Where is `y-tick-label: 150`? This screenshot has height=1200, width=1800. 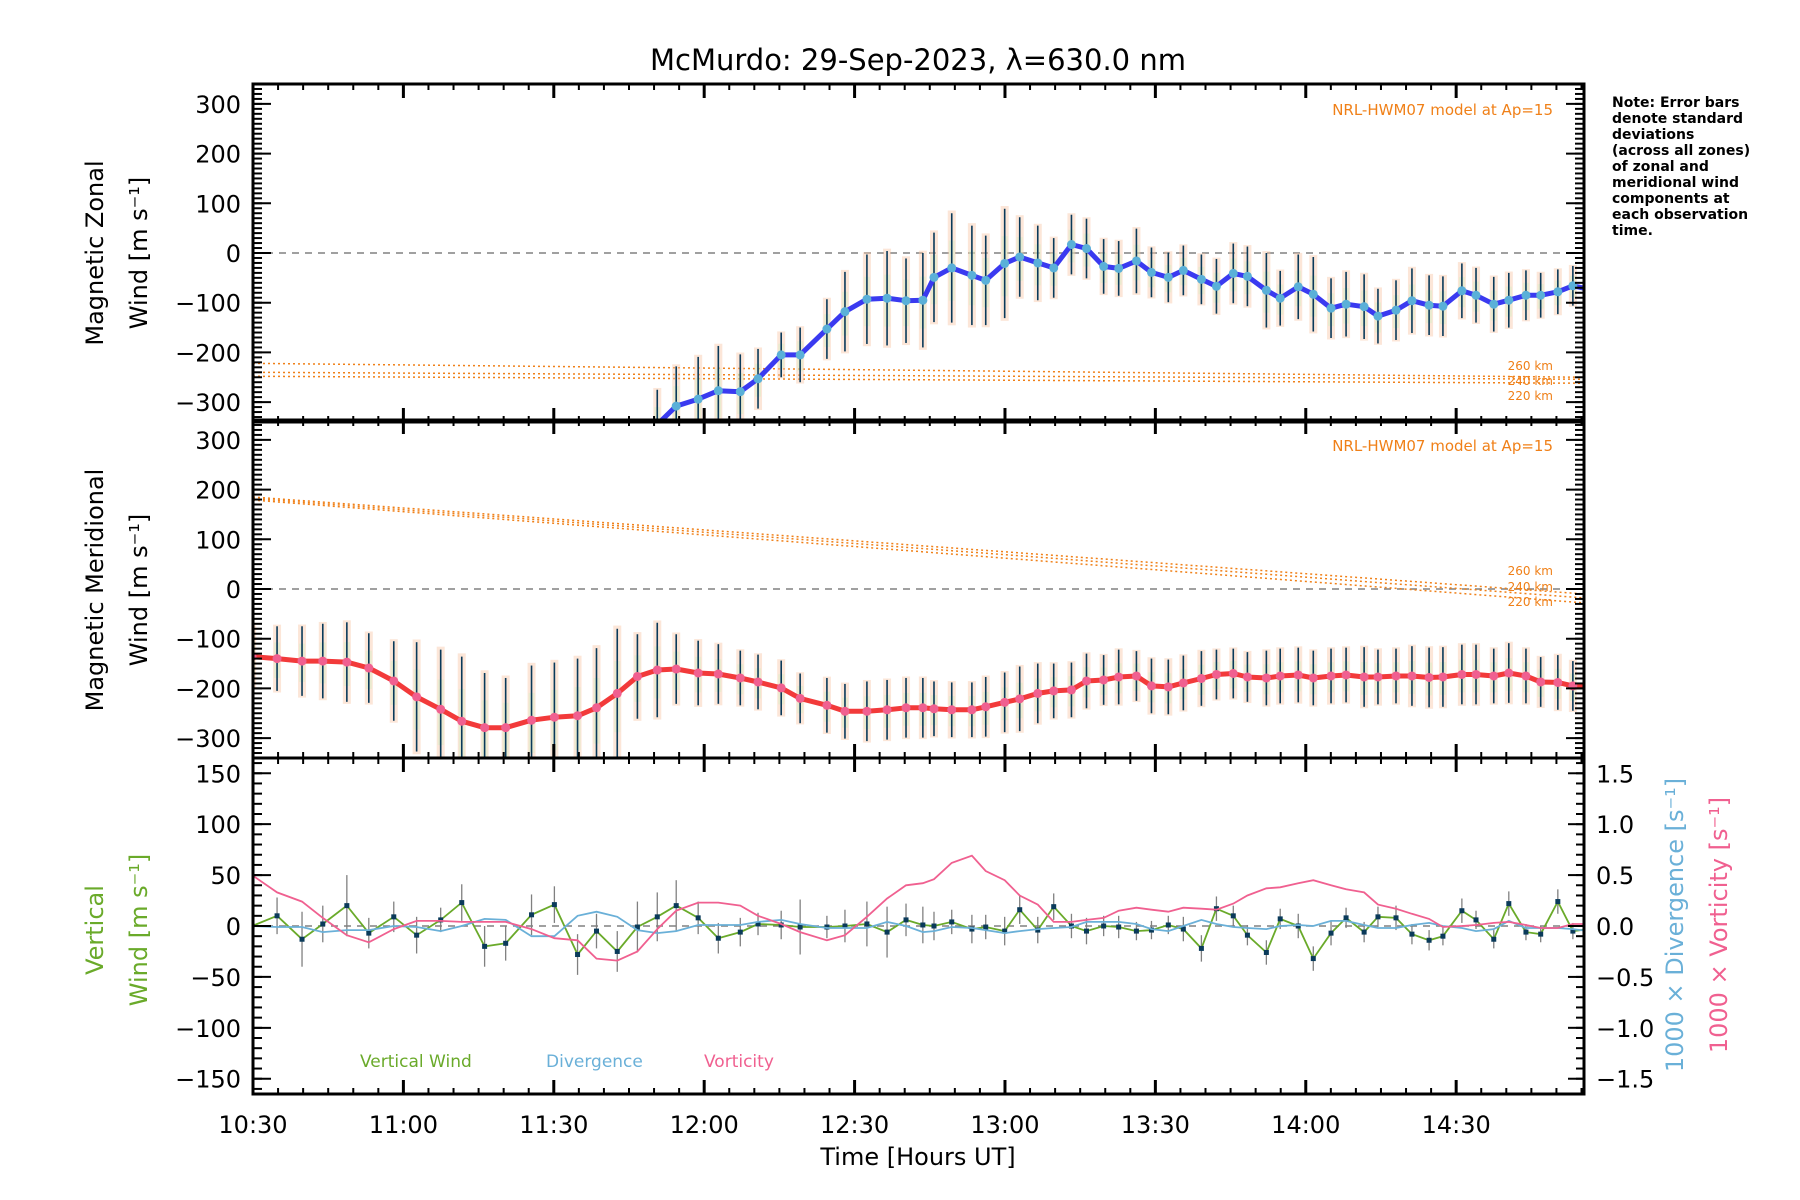
y-tick-label: 150 is located at coordinates (218, 774).